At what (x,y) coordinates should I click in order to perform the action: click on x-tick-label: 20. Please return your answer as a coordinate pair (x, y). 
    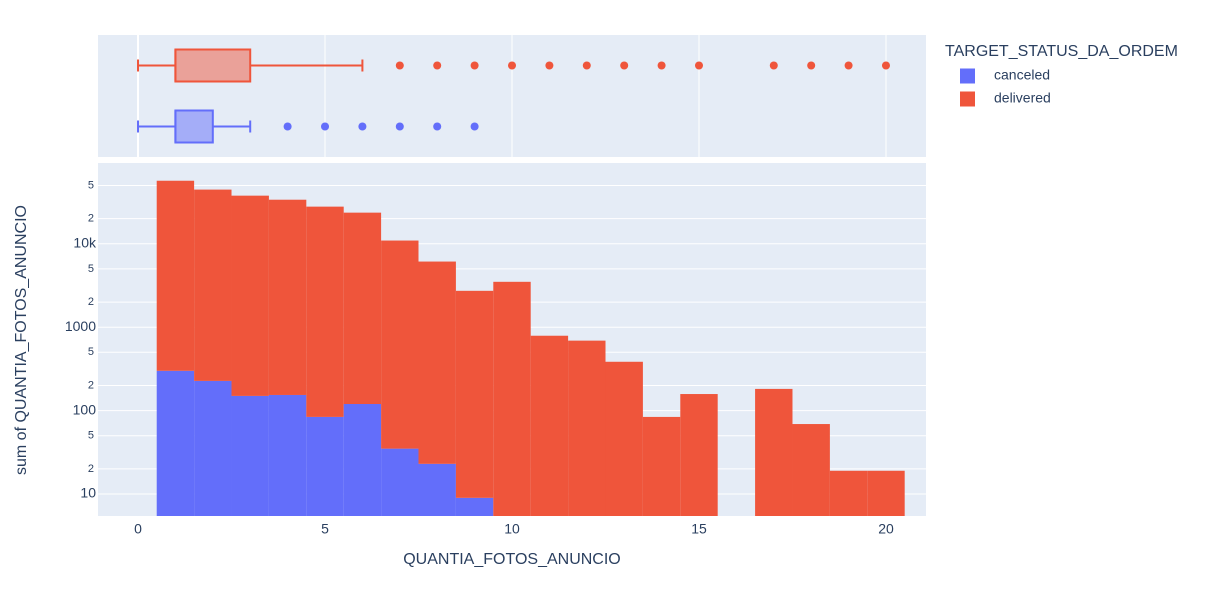
    Looking at the image, I should click on (886, 529).